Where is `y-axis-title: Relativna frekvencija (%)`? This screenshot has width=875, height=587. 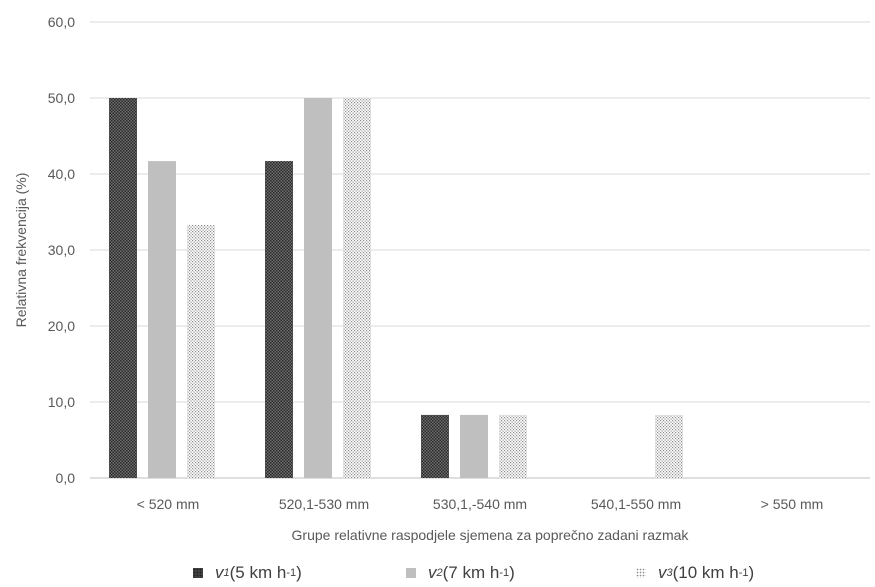
y-axis-title: Relativna frekvencija (%) is located at coordinates (21, 250).